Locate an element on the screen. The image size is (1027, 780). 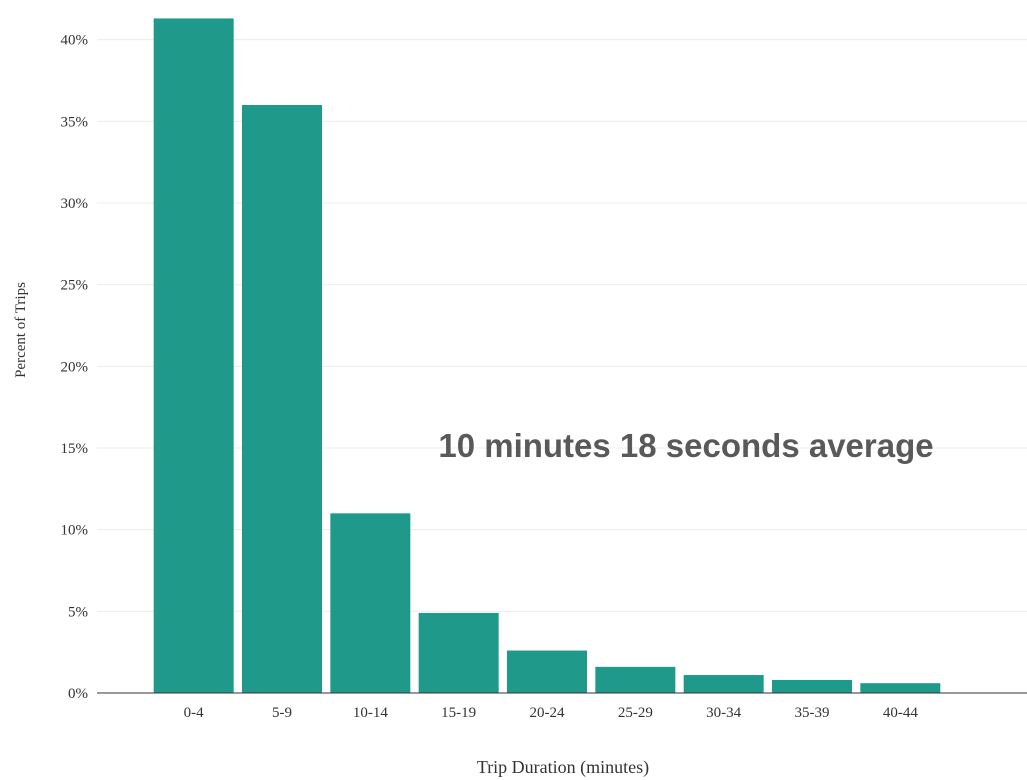
y-tick-label: 40% is located at coordinates (75, 41).